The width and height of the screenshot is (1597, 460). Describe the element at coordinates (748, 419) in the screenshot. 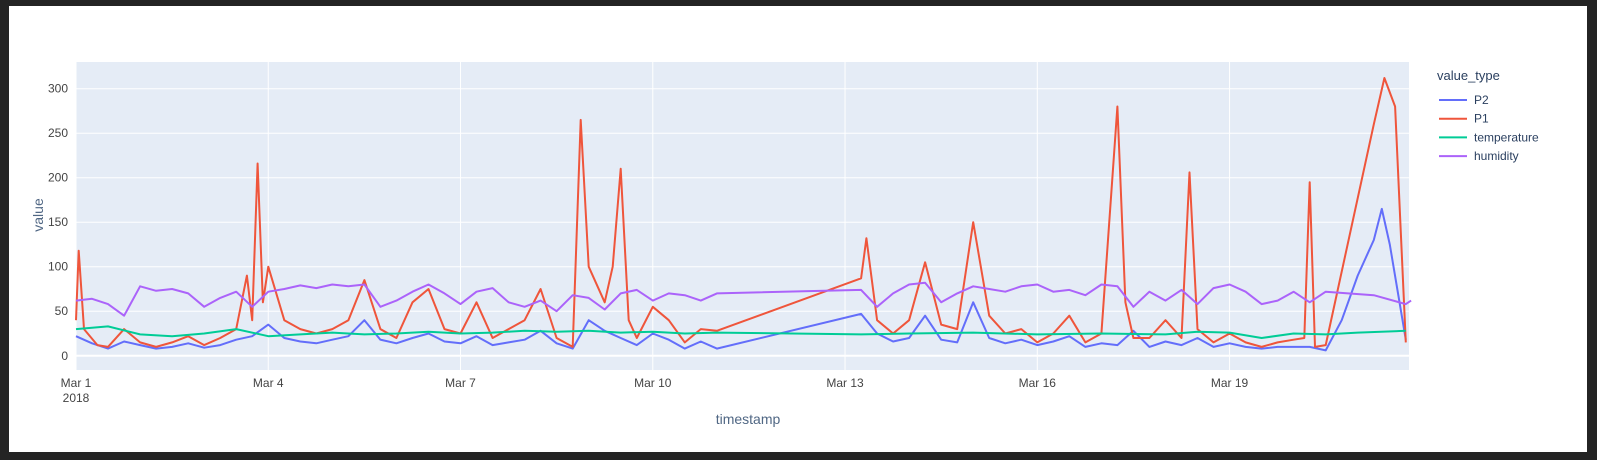

I see `x-axis-title: timestamp` at that location.